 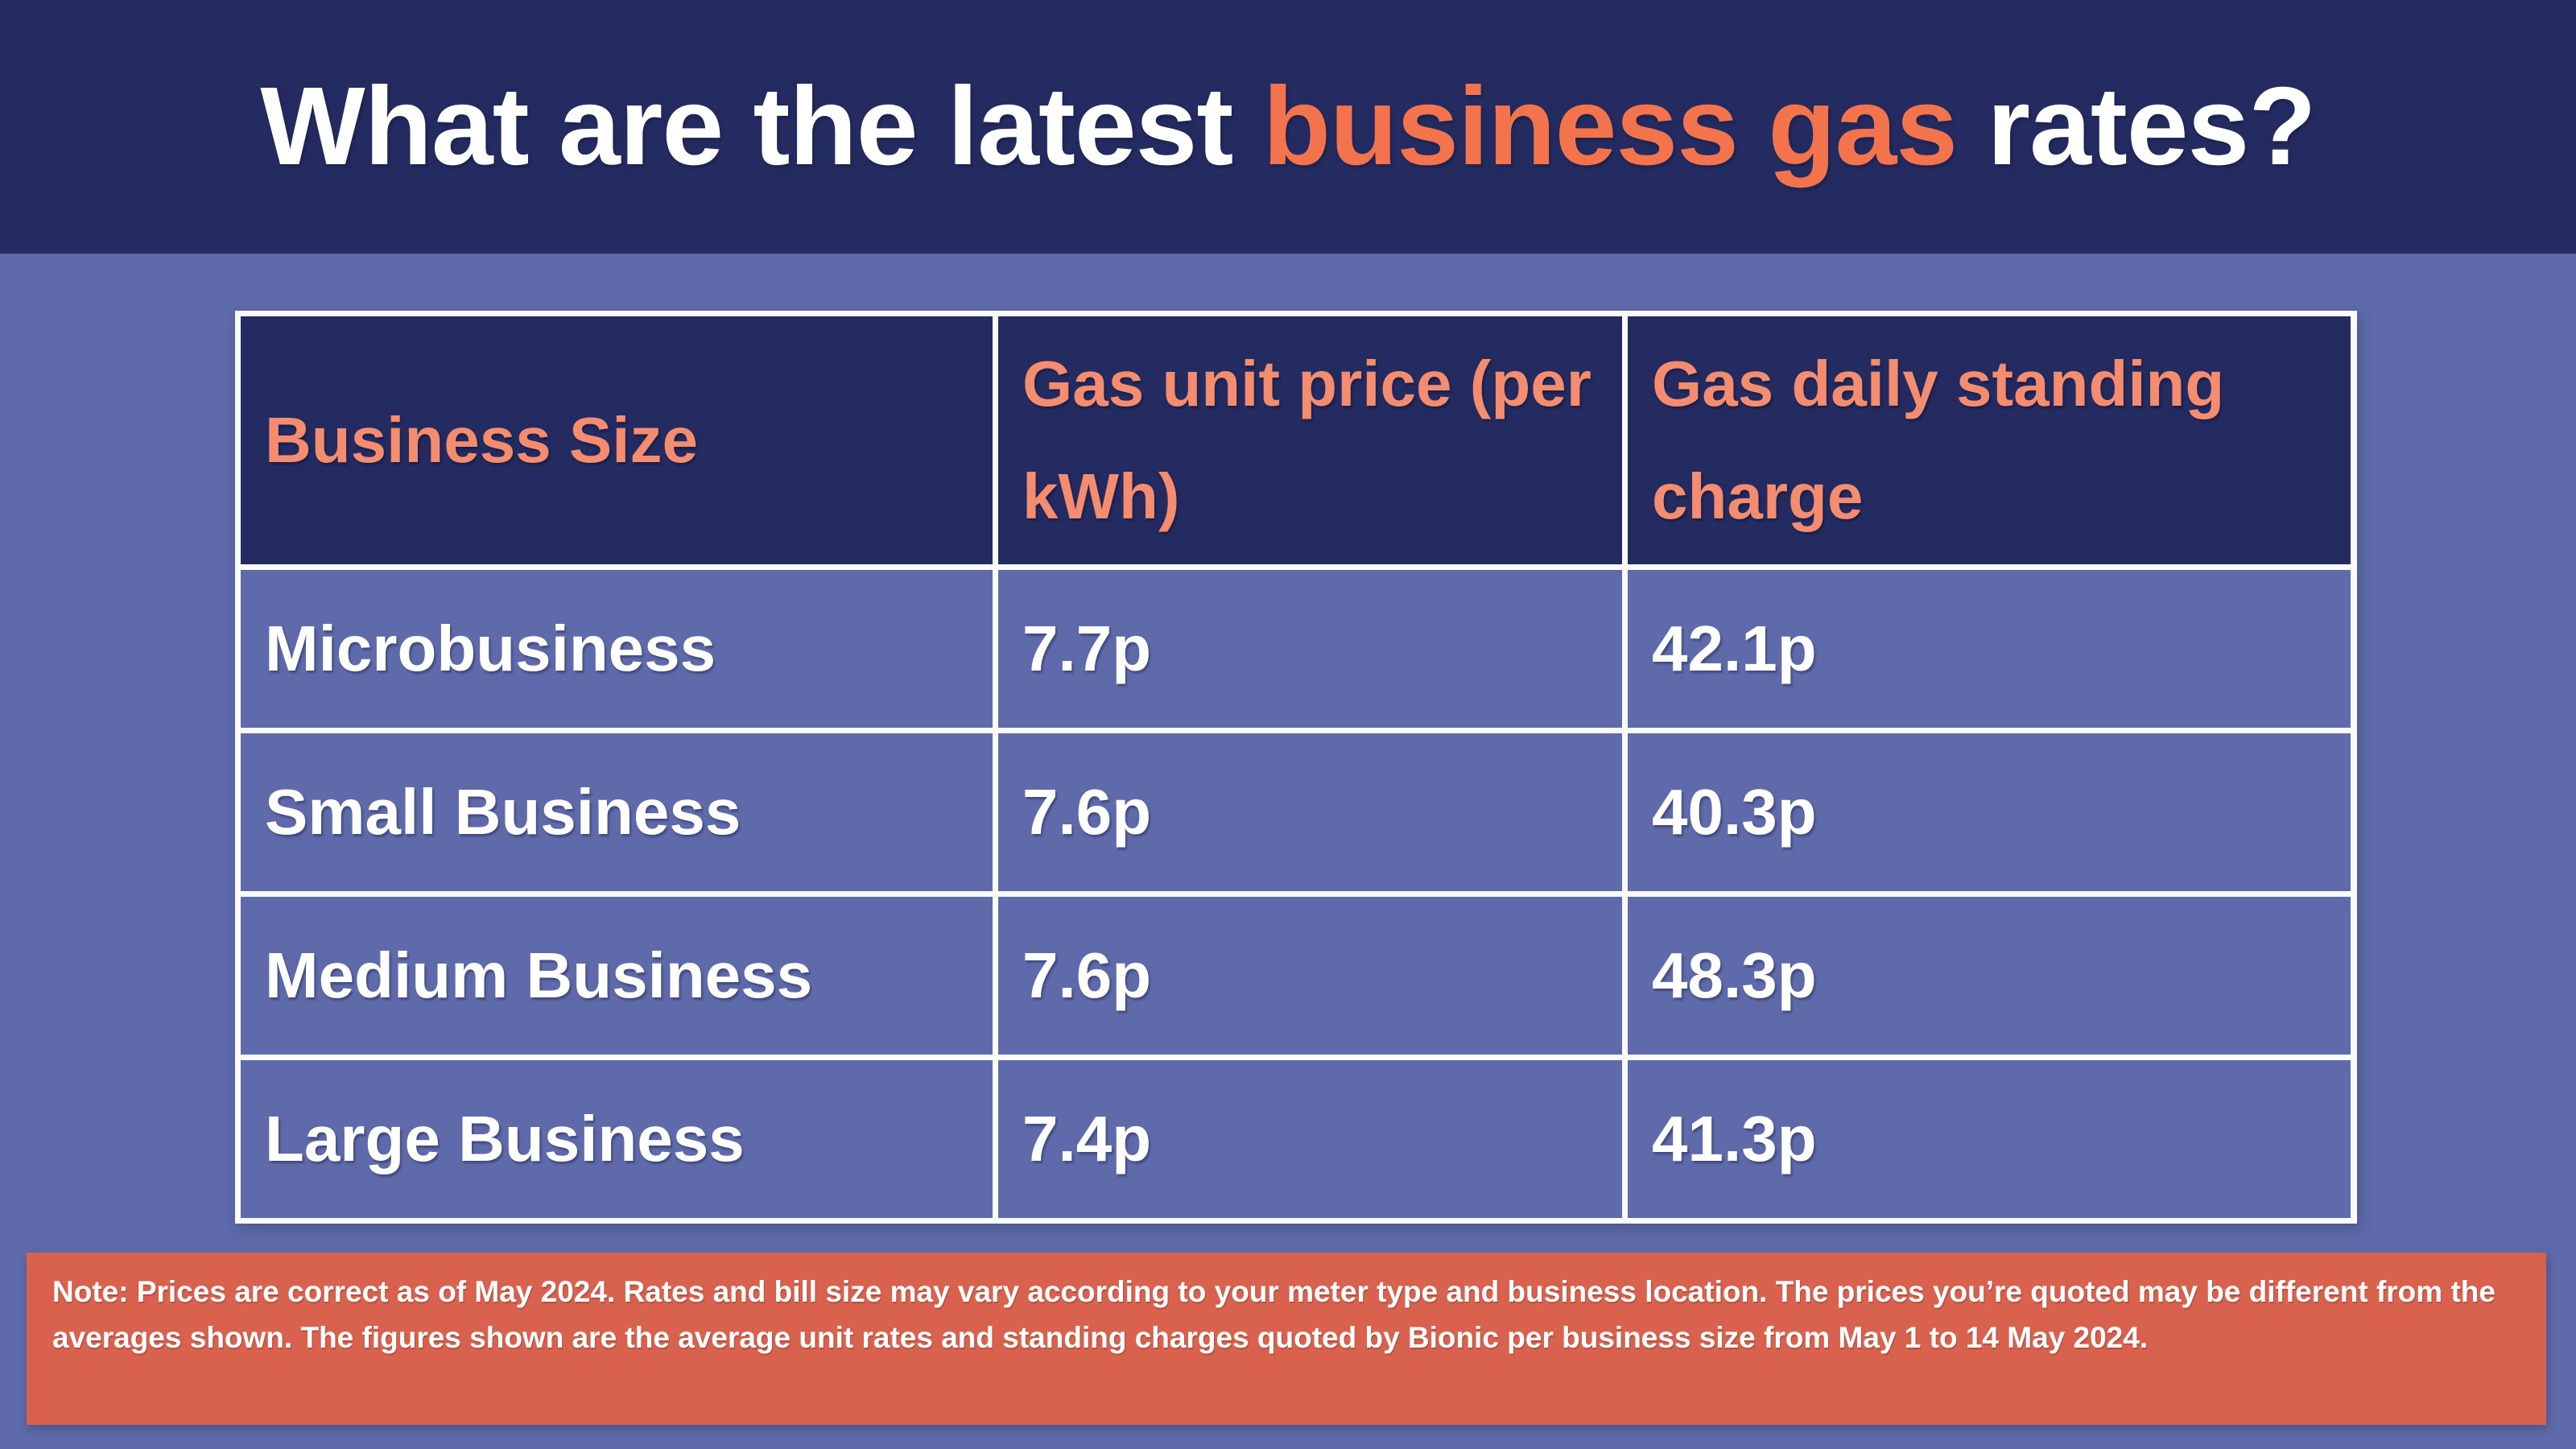 What do you see at coordinates (1989, 1139) in the screenshot?
I see `cell-large-business-standing-charge: 41.3p` at bounding box center [1989, 1139].